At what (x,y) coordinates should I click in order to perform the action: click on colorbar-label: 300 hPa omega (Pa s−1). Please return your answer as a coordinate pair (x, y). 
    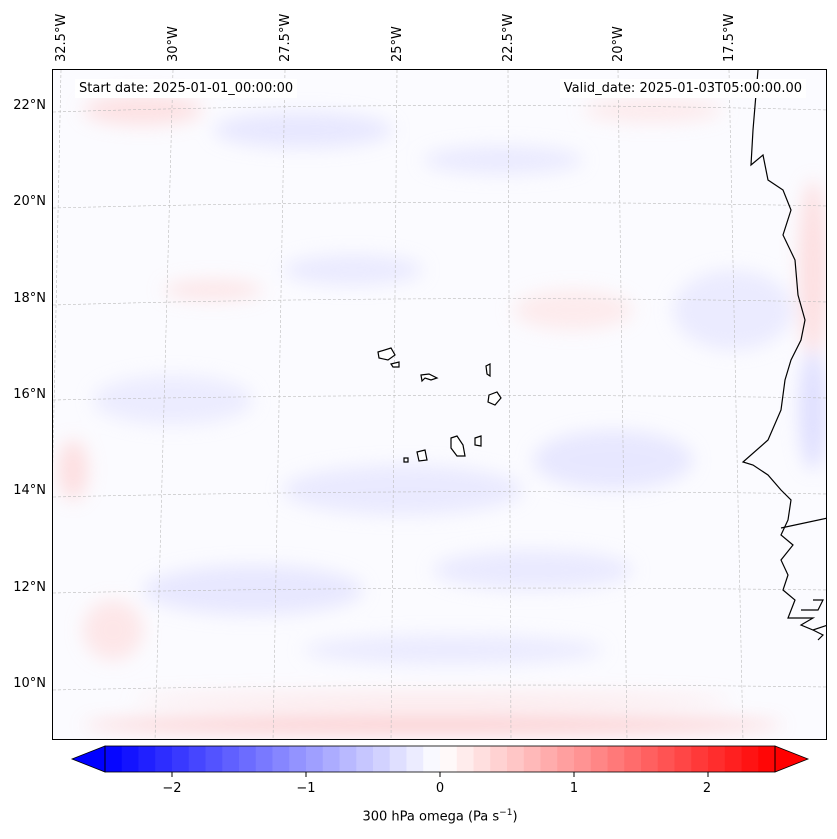
    Looking at the image, I should click on (439, 816).